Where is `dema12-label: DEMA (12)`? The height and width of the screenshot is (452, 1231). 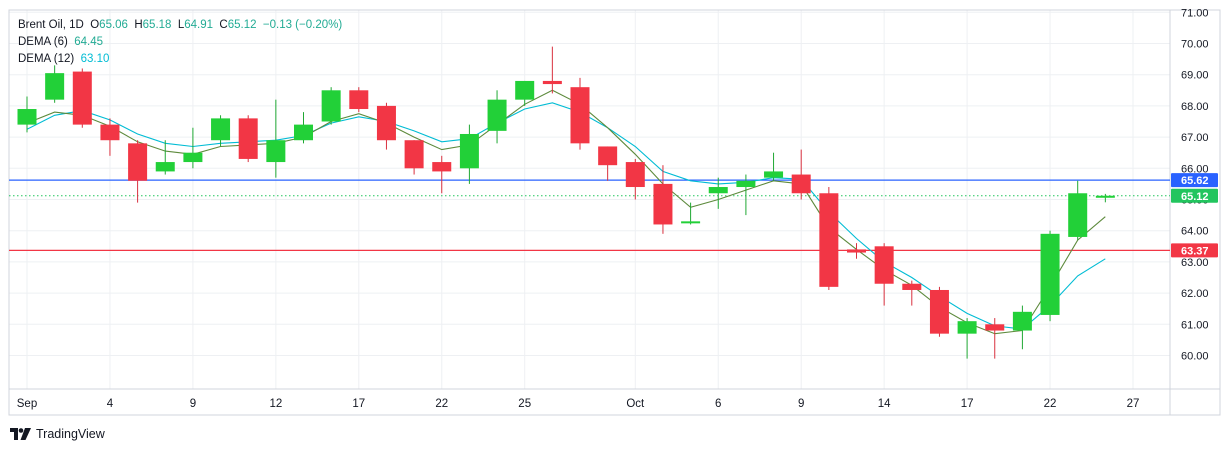 dema12-label: DEMA (12) is located at coordinates (46, 59).